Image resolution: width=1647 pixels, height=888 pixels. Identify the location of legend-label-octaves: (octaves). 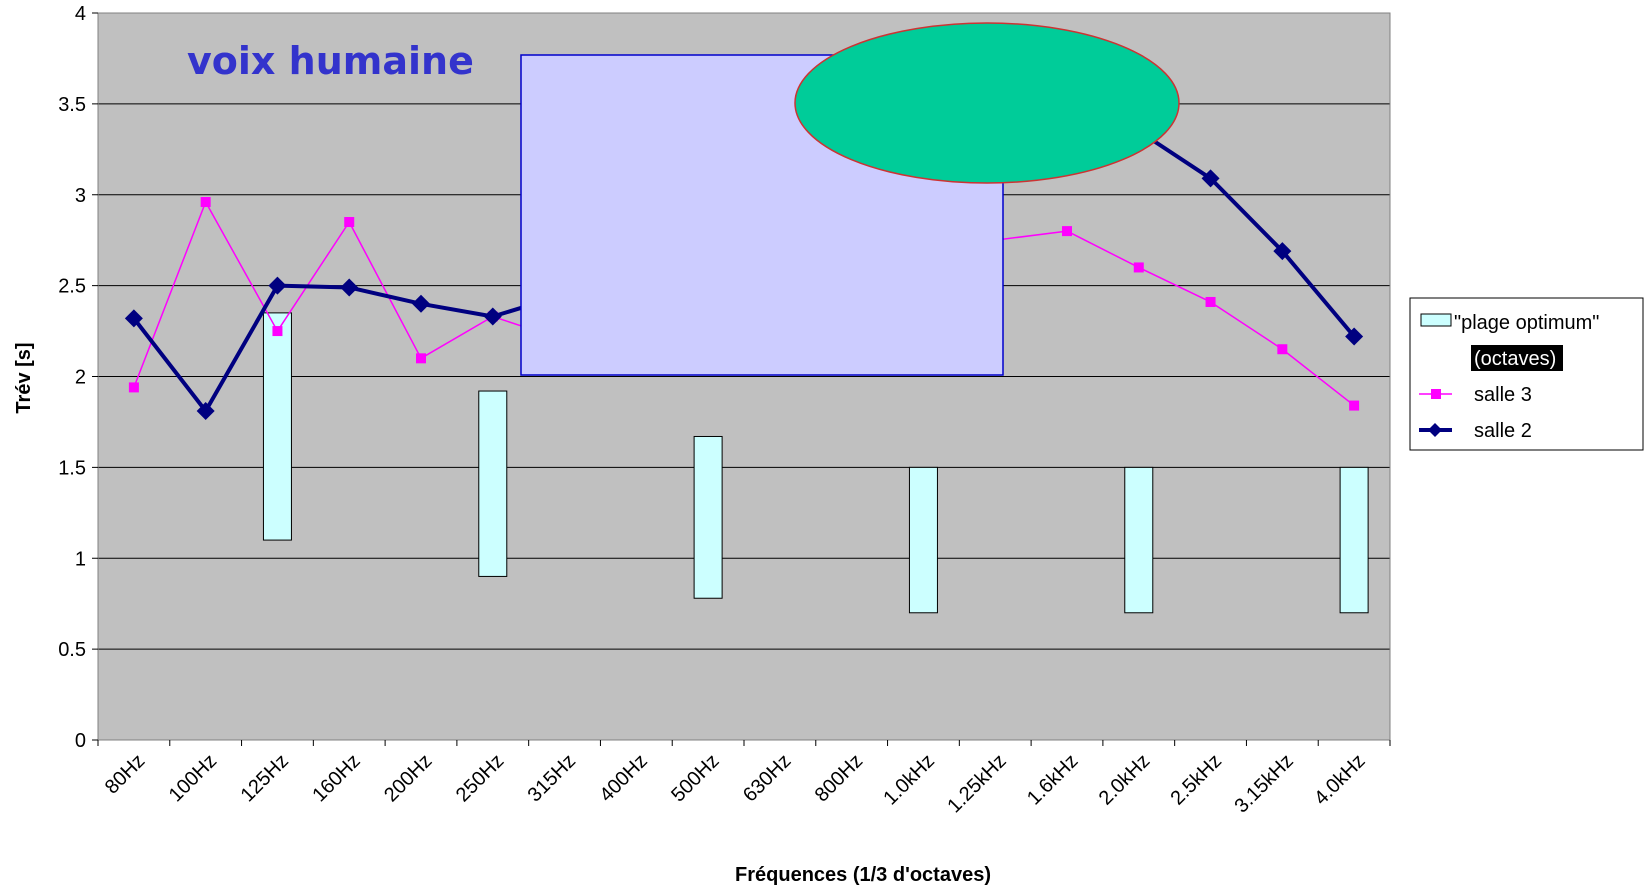
(1515, 359).